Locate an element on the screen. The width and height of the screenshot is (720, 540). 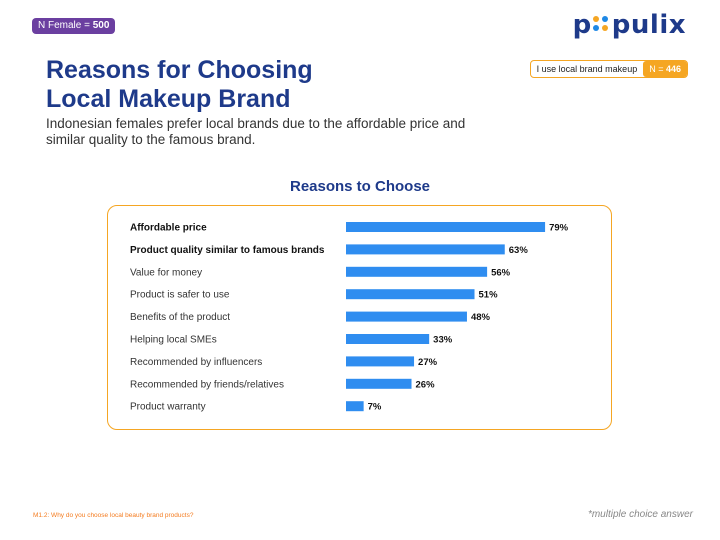
bar-value-label: 33% is located at coordinates (443, 340).